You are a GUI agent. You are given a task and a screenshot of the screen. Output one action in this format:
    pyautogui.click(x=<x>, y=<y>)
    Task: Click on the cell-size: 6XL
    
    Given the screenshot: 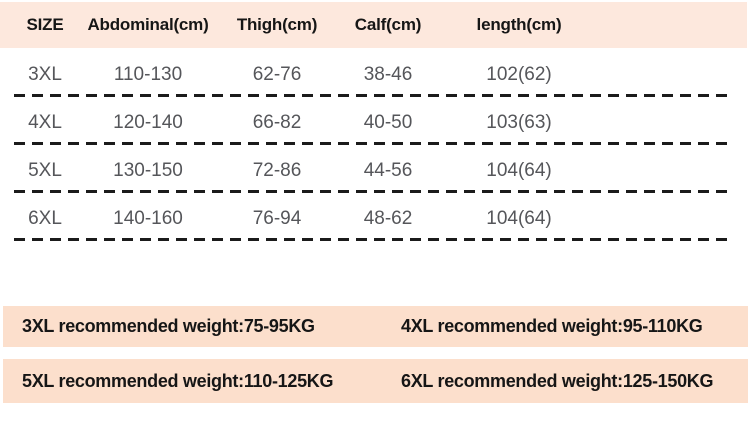 What is the action you would take?
    pyautogui.click(x=45, y=218)
    